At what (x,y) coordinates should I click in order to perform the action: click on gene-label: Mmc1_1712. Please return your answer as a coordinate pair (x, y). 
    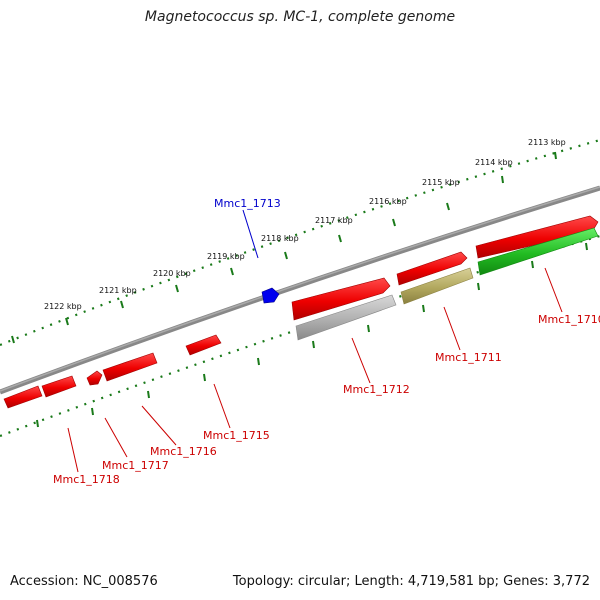
    Looking at the image, I should click on (376, 389).